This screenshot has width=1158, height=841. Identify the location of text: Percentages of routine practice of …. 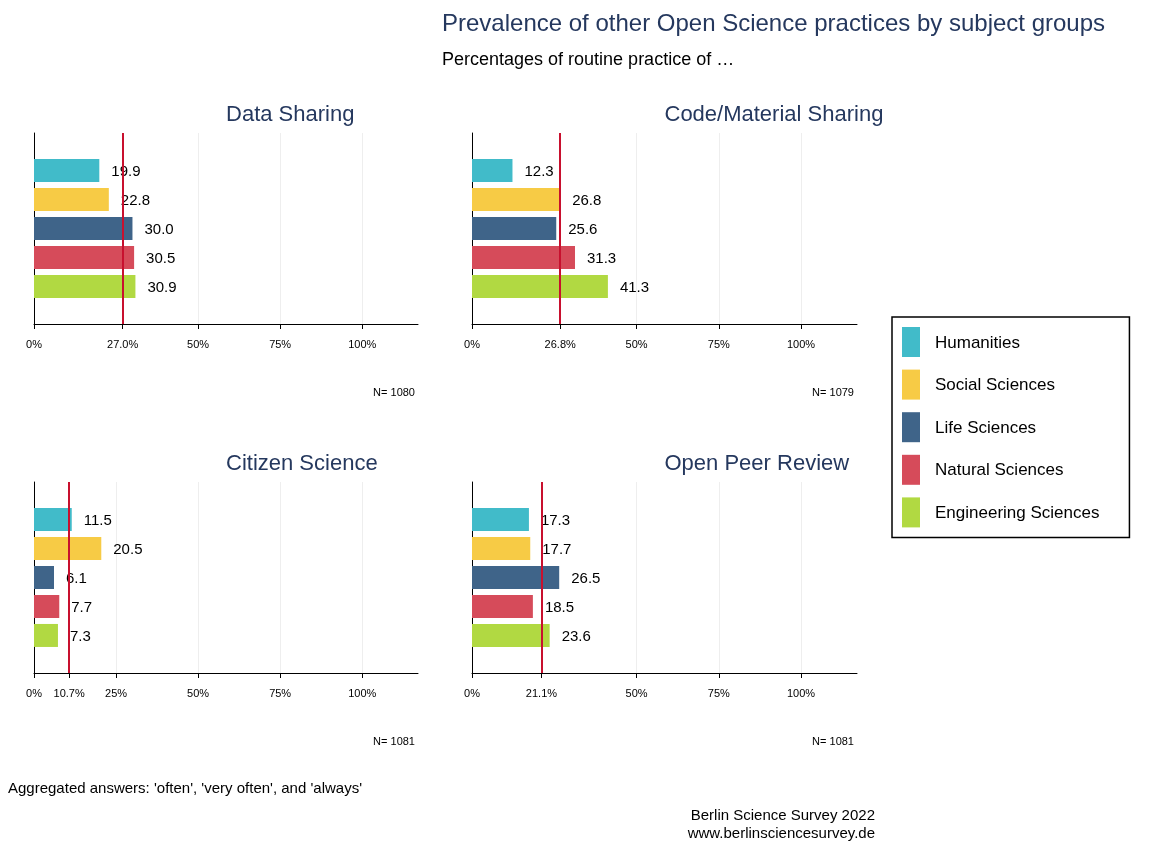
(588, 59).